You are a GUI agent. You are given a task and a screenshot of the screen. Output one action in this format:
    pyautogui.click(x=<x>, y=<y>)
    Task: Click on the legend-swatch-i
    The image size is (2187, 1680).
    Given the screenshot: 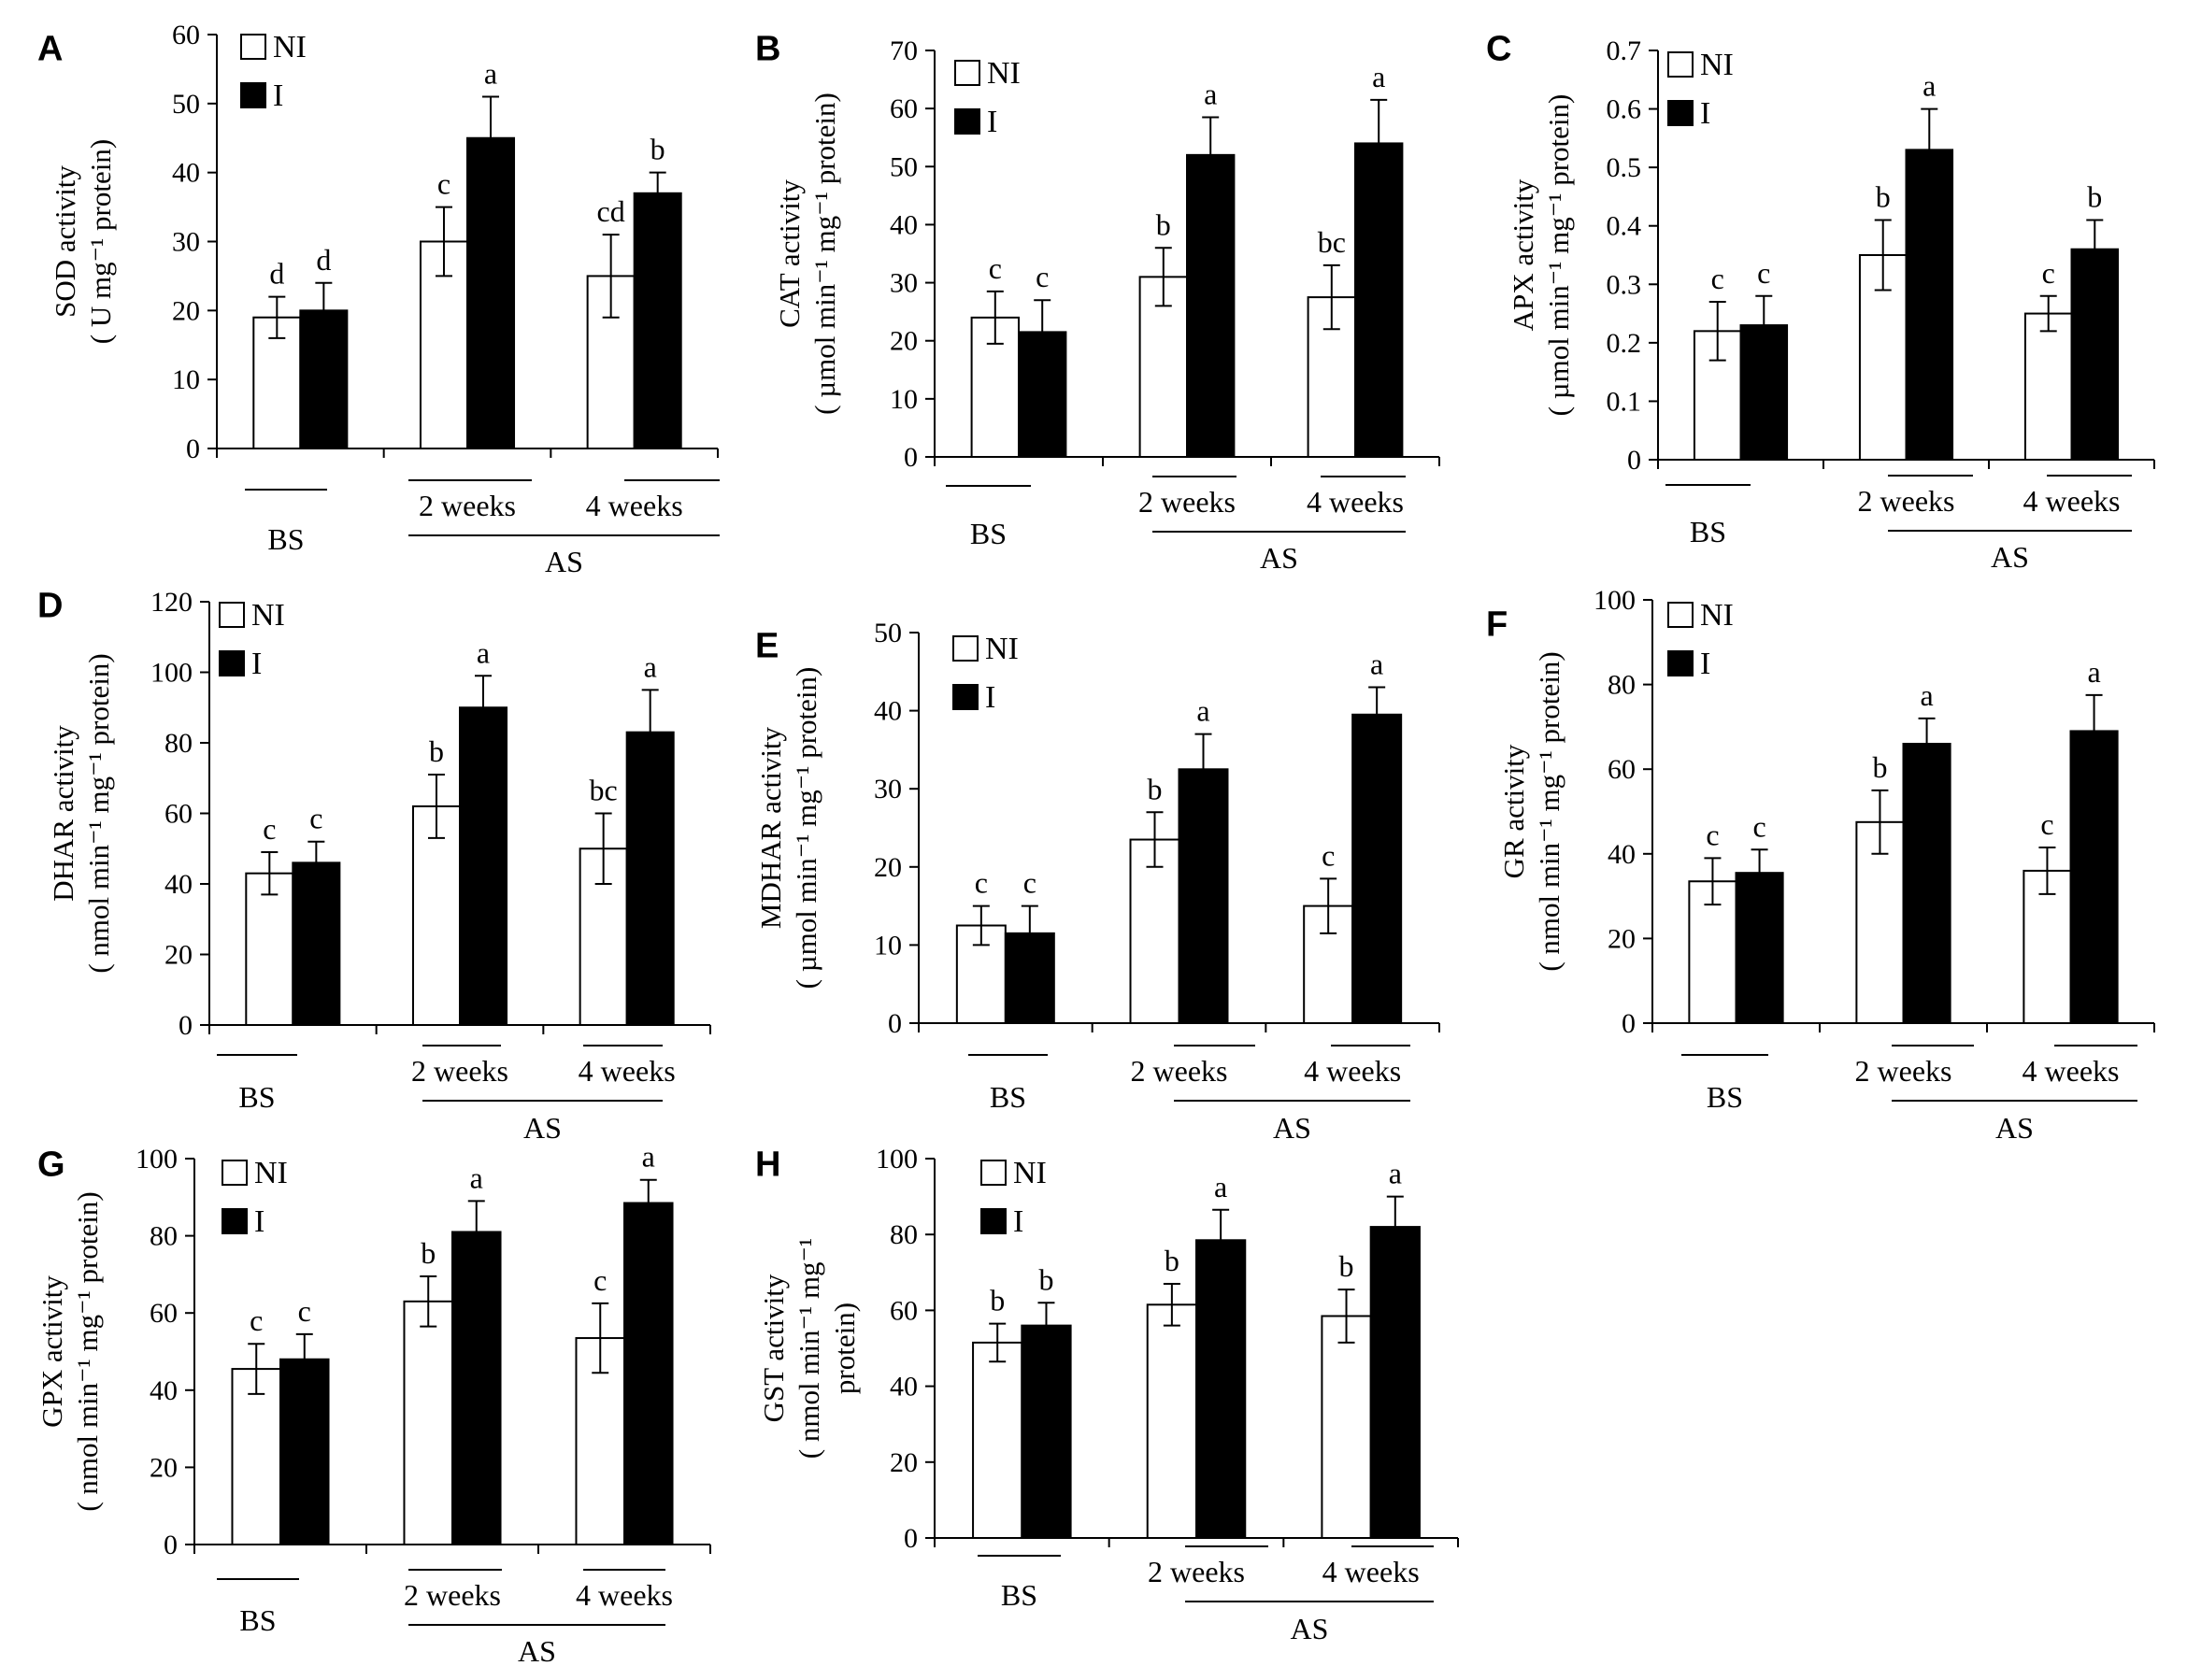 What is the action you would take?
    pyautogui.click(x=1680, y=113)
    